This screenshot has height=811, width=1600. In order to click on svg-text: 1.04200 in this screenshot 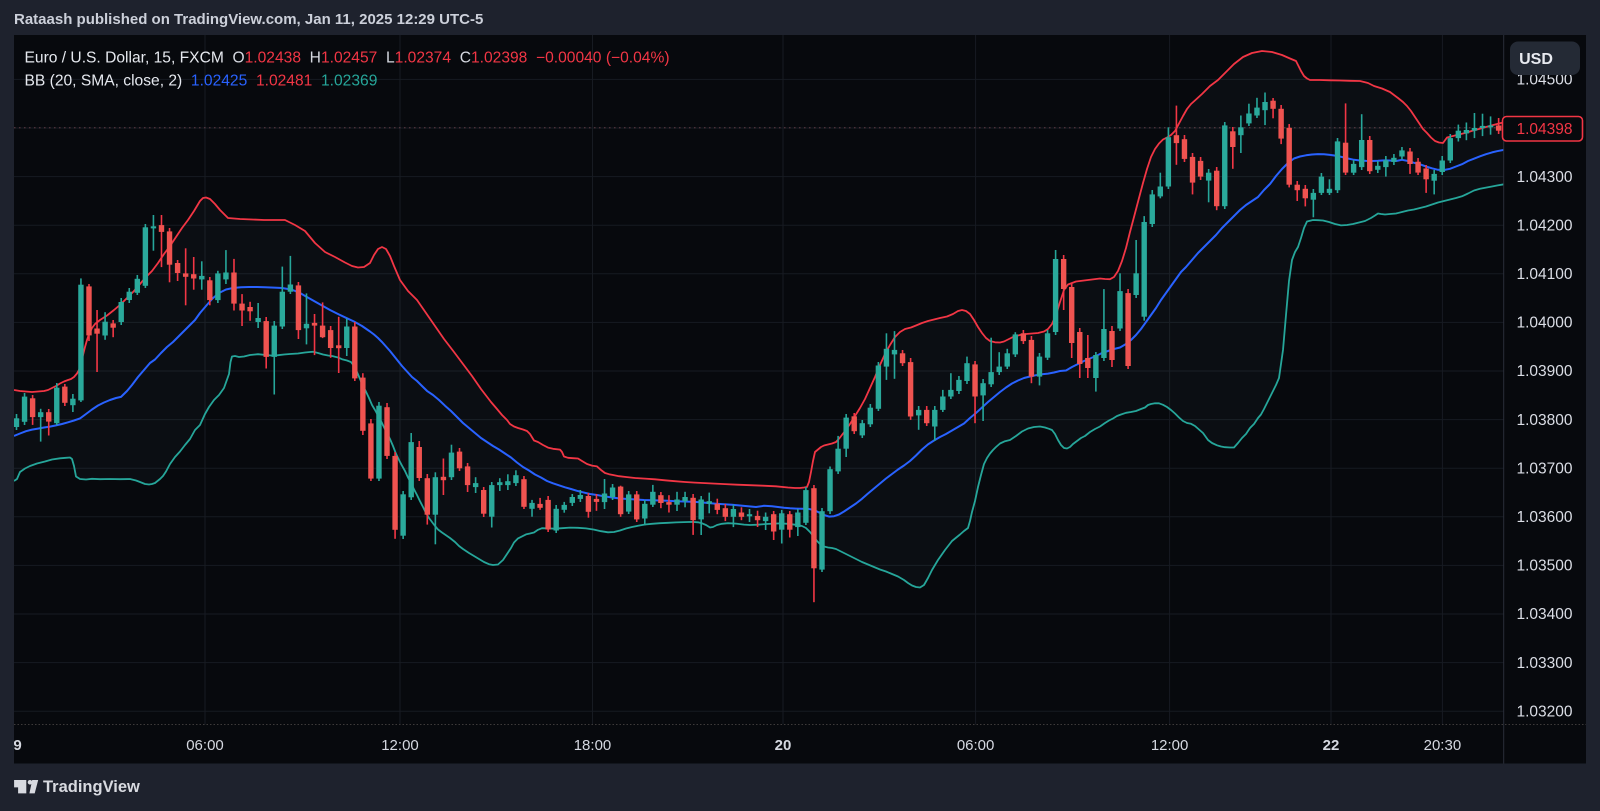, I will do `click(1545, 225)`.